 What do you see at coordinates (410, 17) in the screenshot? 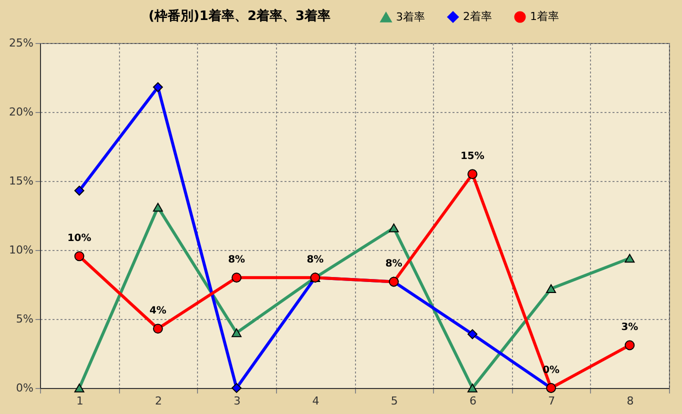
I see `legend-label: 3着率` at bounding box center [410, 17].